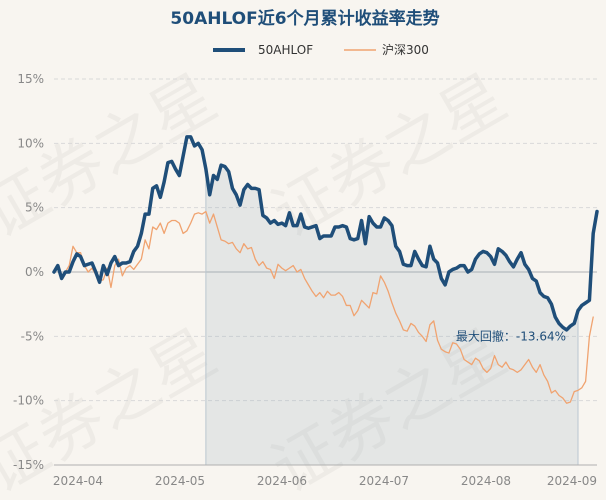 Image resolution: width=606 pixels, height=500 pixels. Describe the element at coordinates (321, 50) in the screenshot. I see `legend: 50AHLOF 沪深300` at that location.